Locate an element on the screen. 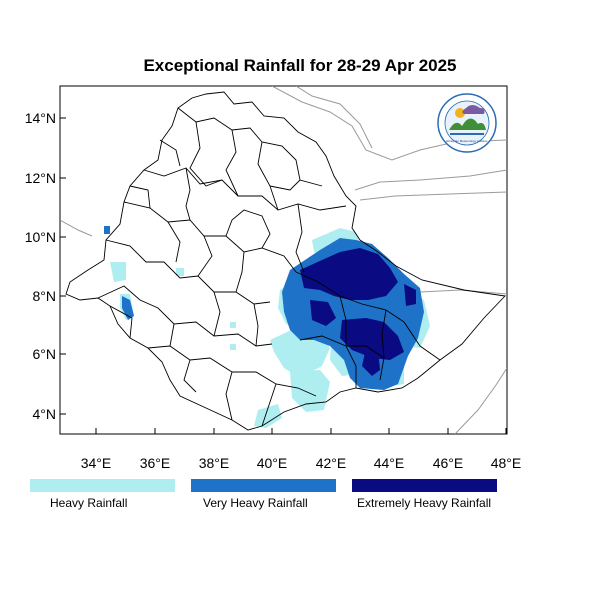  y-tick-label: 12°N is located at coordinates (40, 178).